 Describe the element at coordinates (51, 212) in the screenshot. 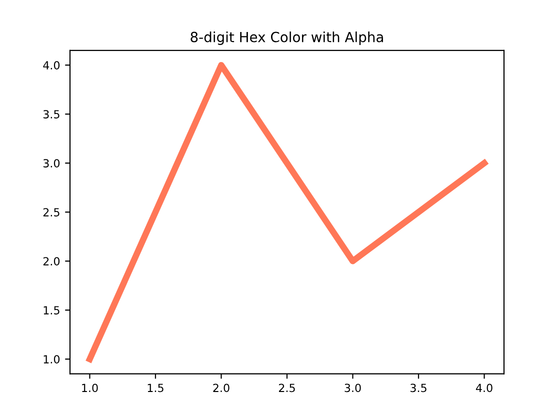

I see `y-tick-label: 2.5` at that location.